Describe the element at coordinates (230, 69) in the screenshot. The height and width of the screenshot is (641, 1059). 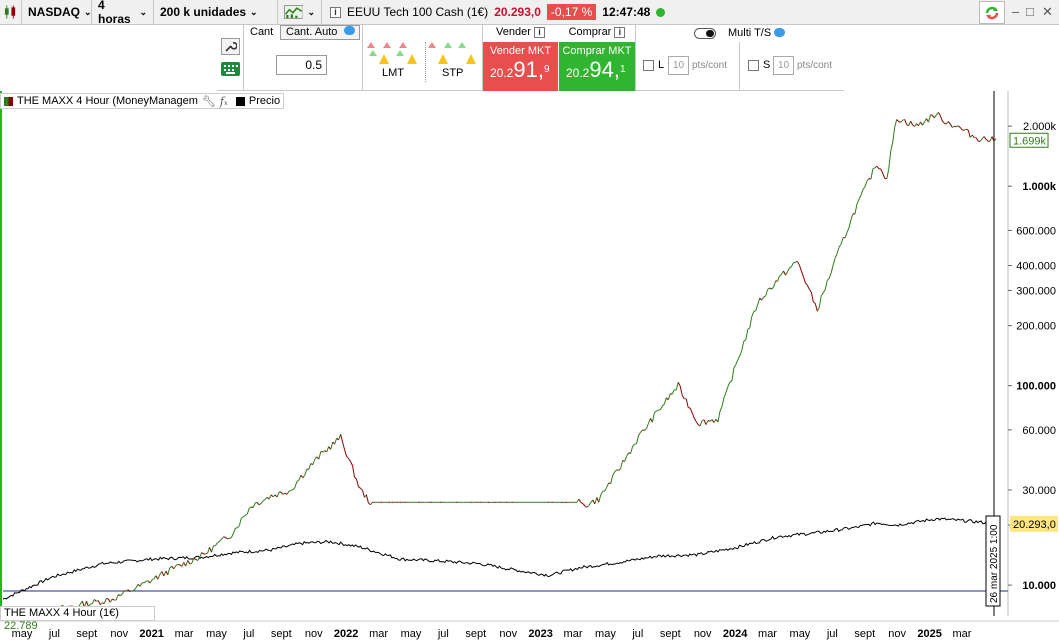
I see `keyboard-button` at that location.